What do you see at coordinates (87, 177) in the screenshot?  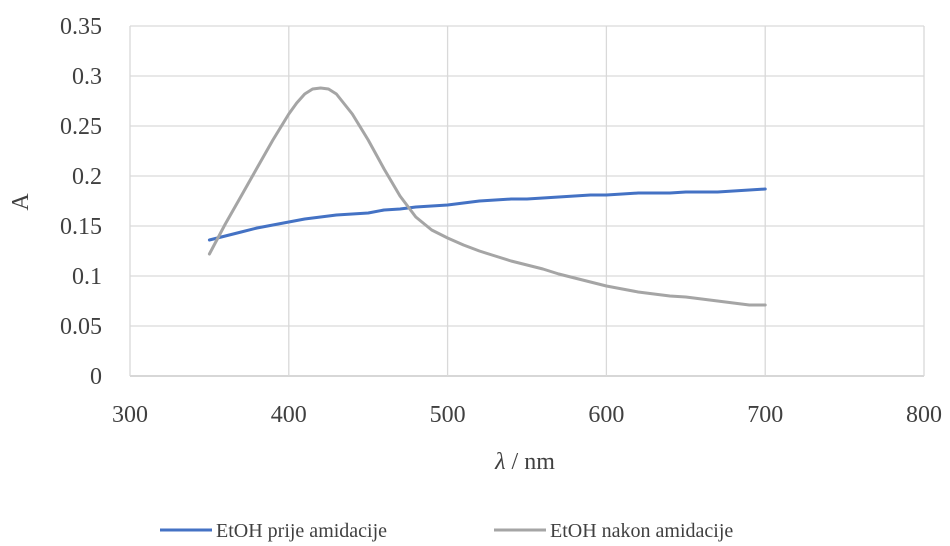 I see `y-tick-label: 0.2` at bounding box center [87, 177].